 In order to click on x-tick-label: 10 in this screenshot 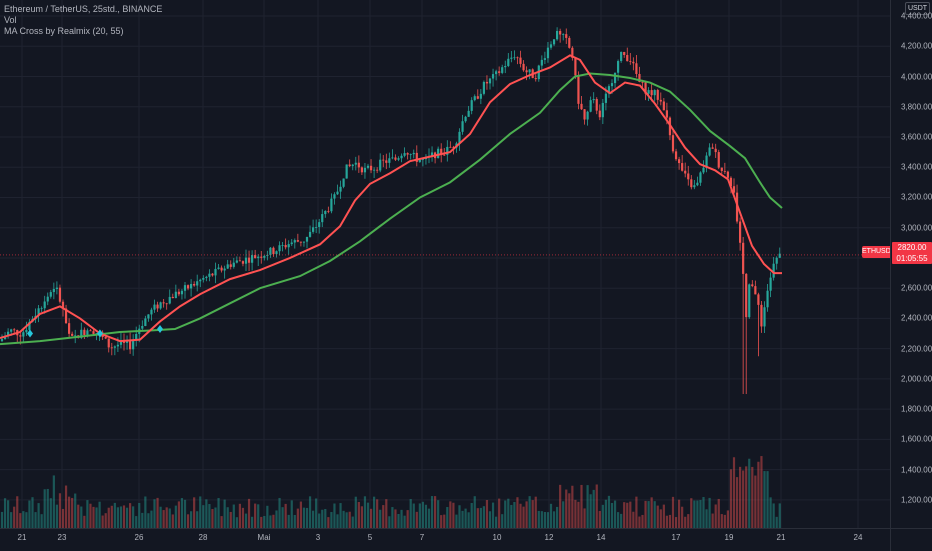, I will do `click(497, 537)`.